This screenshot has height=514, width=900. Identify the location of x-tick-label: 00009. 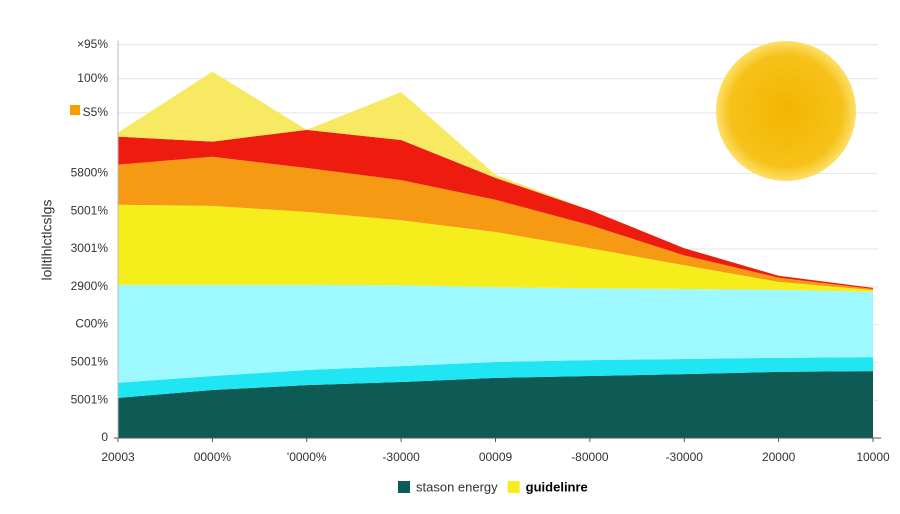
(496, 457).